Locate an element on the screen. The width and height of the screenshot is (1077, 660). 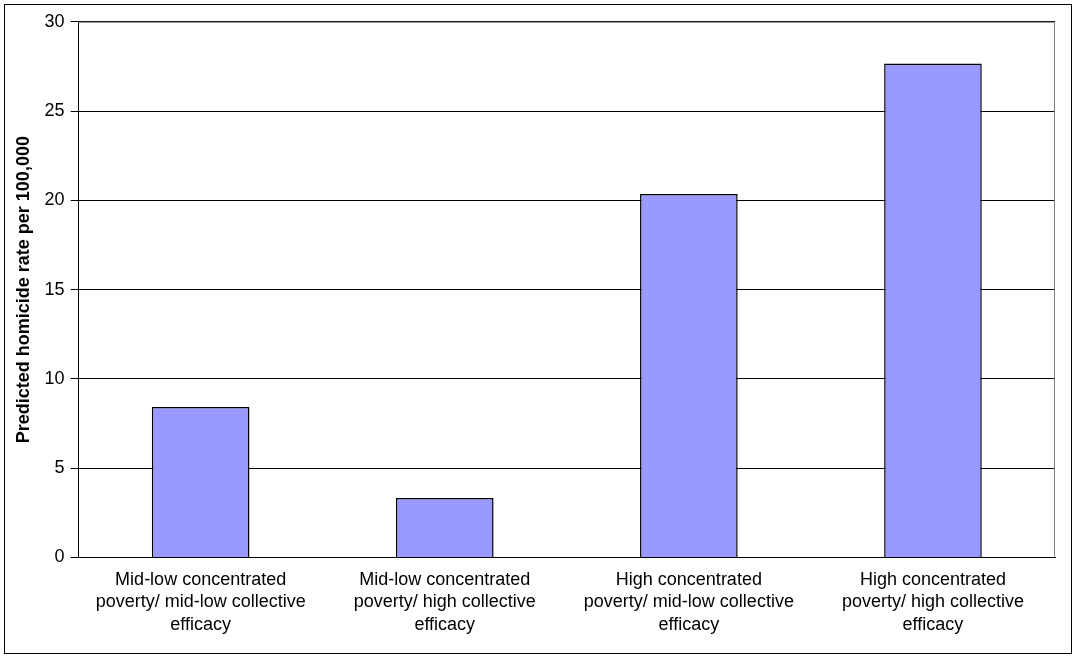
x-tick-label: Mid-low concentrated poverty/ high collective efficacy is located at coordinates (444, 601).